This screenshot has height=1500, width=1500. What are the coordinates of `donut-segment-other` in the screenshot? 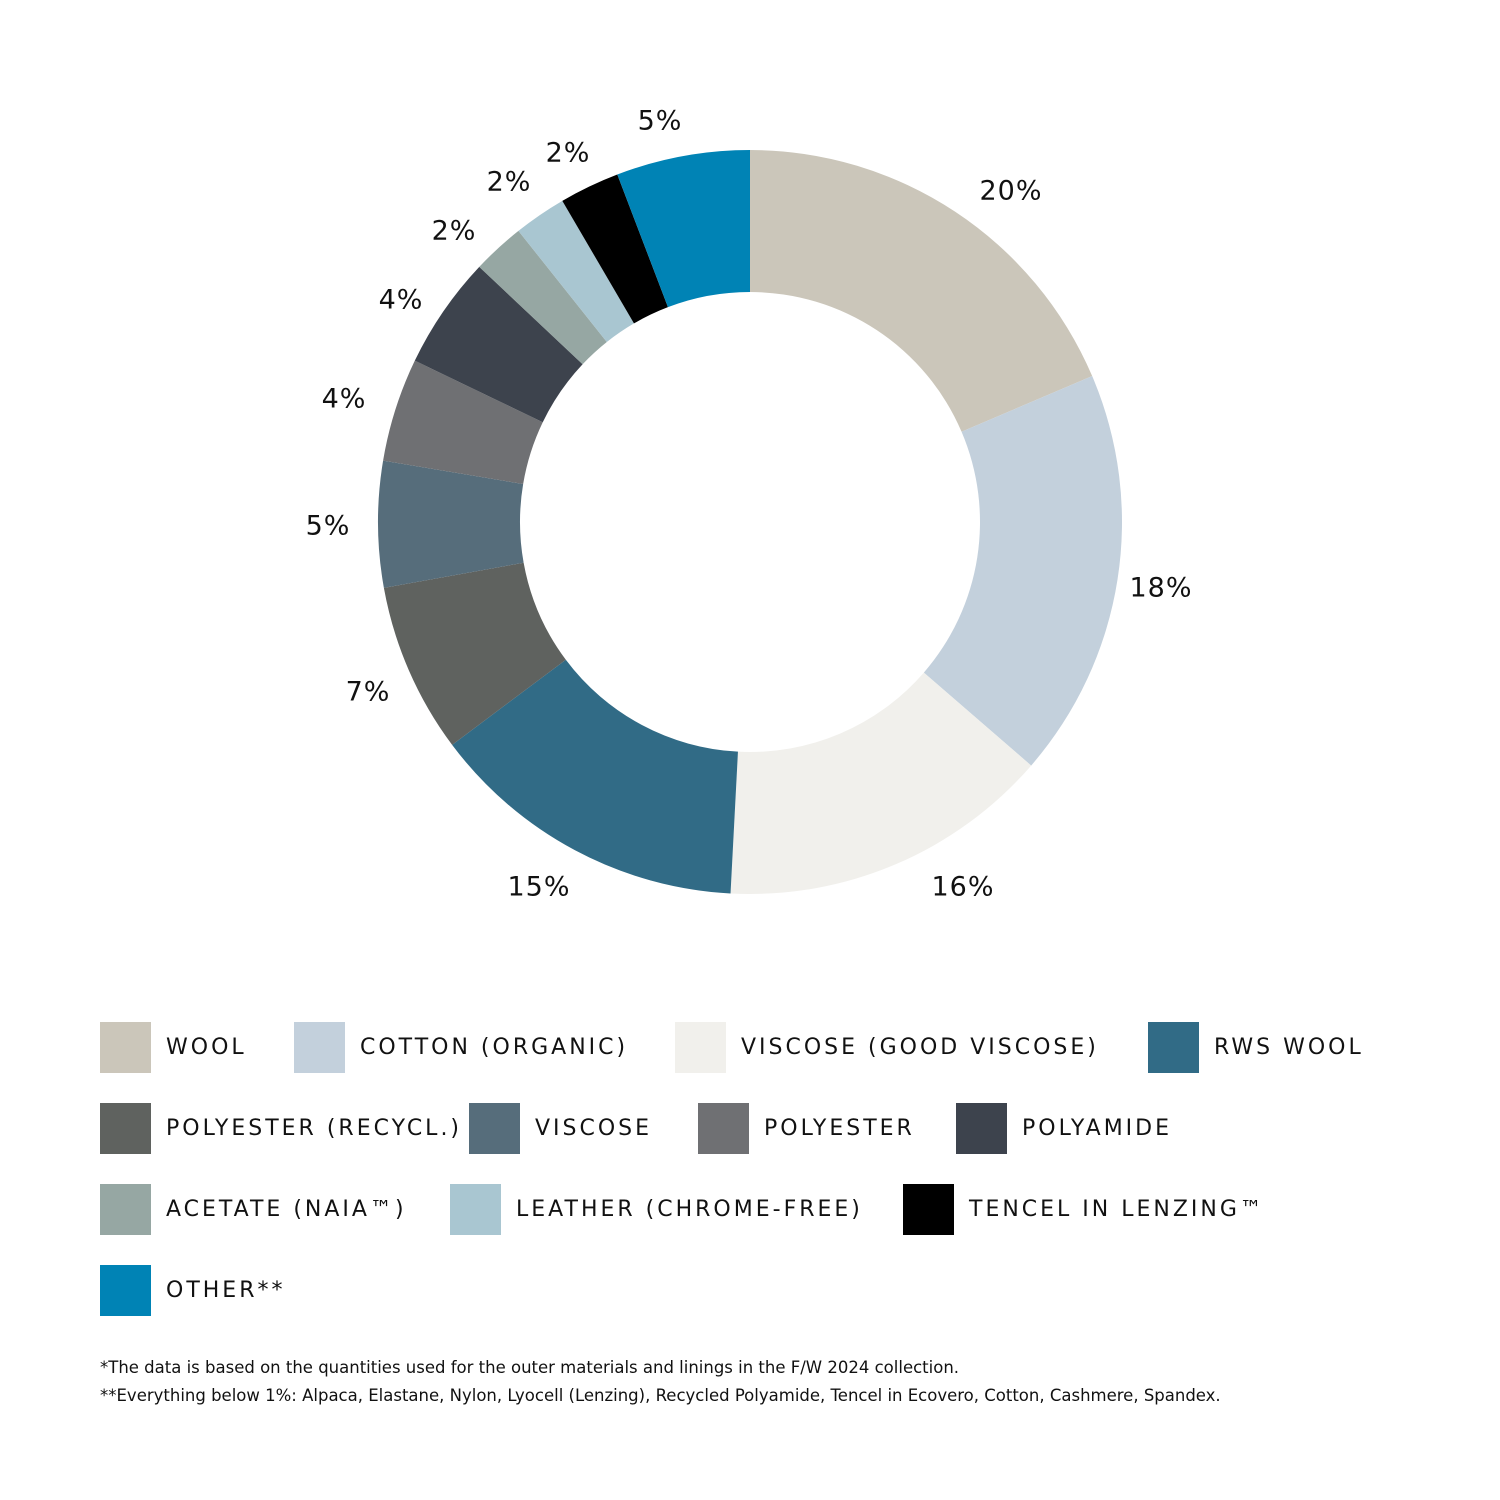 It's located at (683, 229).